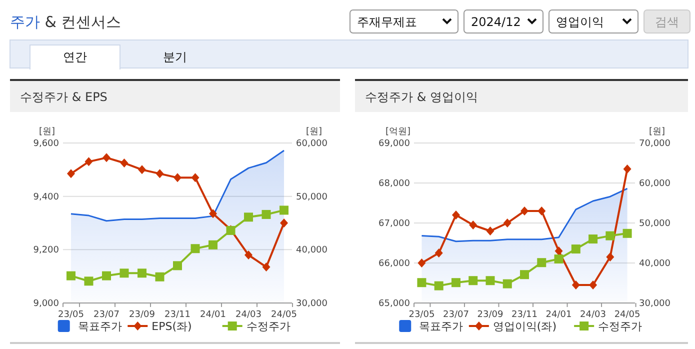  Describe the element at coordinates (667, 22) in the screenshot. I see `text: 검색` at that location.